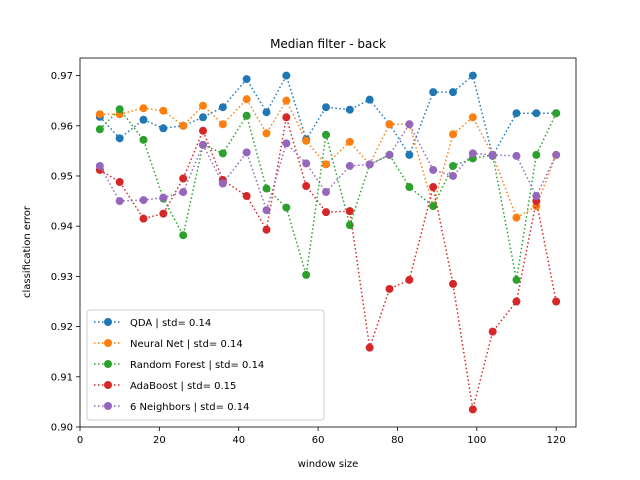  What do you see at coordinates (62, 277) in the screenshot?
I see `y-tick-label-3: 0.93` at bounding box center [62, 277].